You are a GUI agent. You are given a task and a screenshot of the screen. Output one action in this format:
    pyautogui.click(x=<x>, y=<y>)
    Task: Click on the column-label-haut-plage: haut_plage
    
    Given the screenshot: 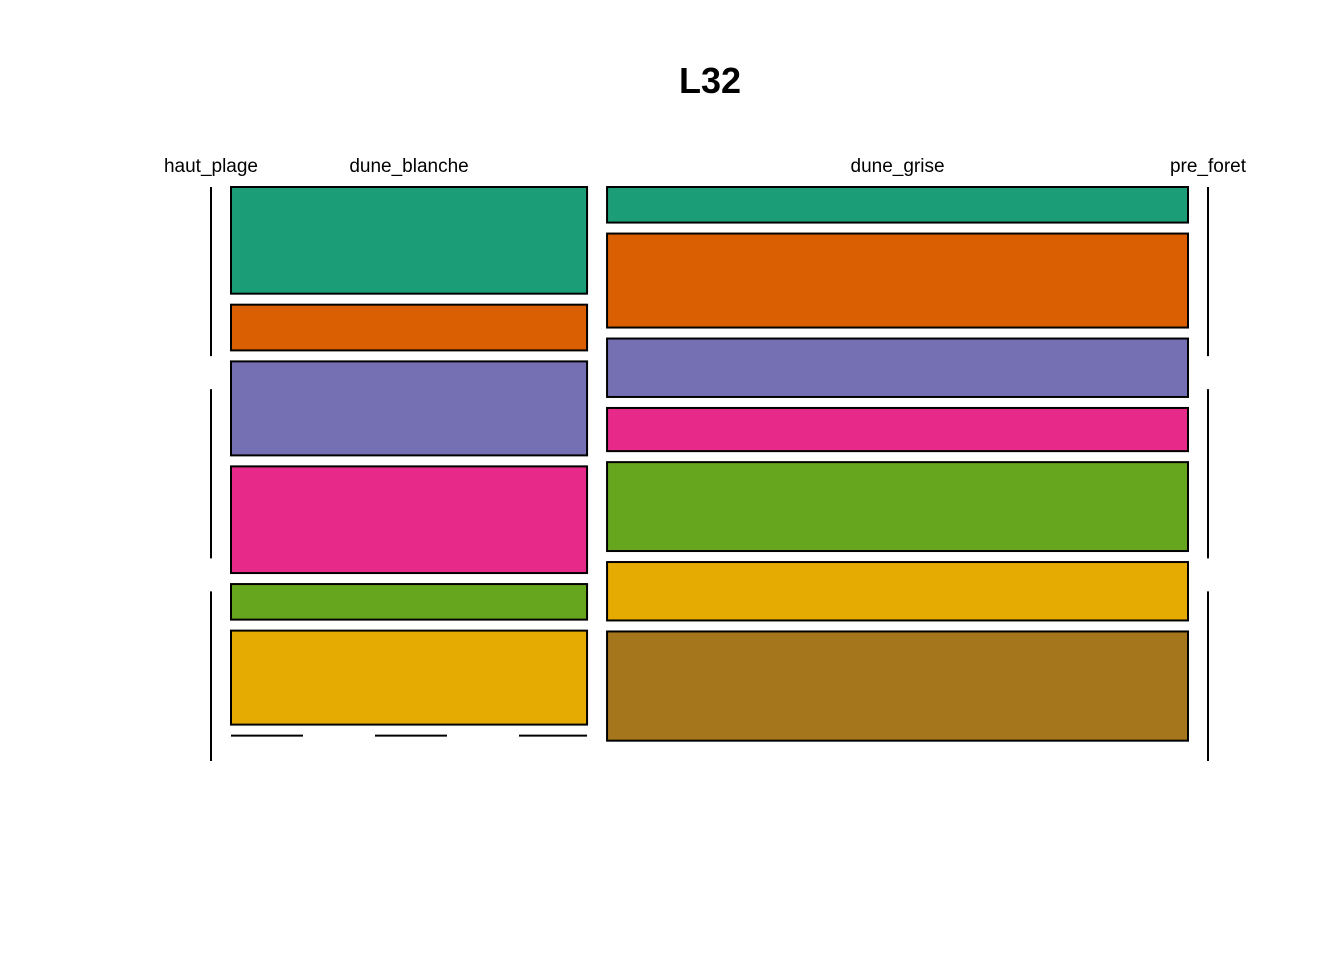 What is the action you would take?
    pyautogui.click(x=211, y=166)
    